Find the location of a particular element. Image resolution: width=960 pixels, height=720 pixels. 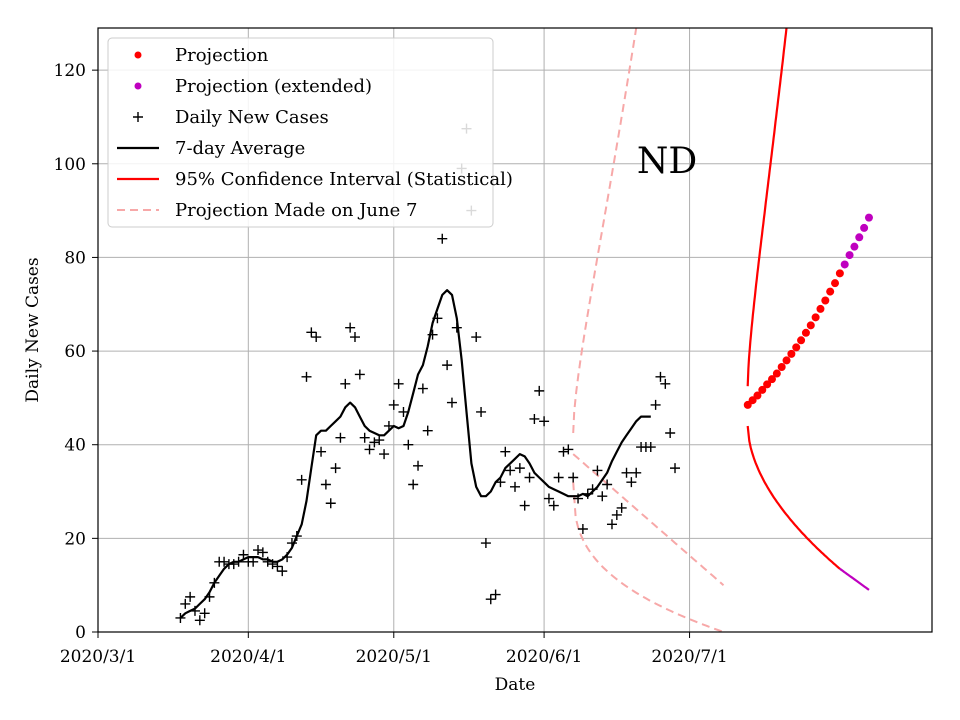

legend-label: Projection is located at coordinates (222, 55).